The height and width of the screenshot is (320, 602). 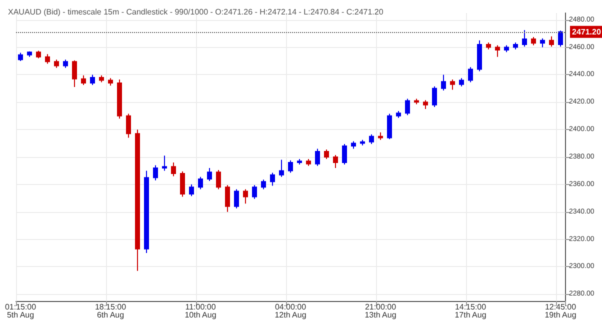 I want to click on x-tick-label: 21:00:00 13th Aug, so click(x=380, y=311).